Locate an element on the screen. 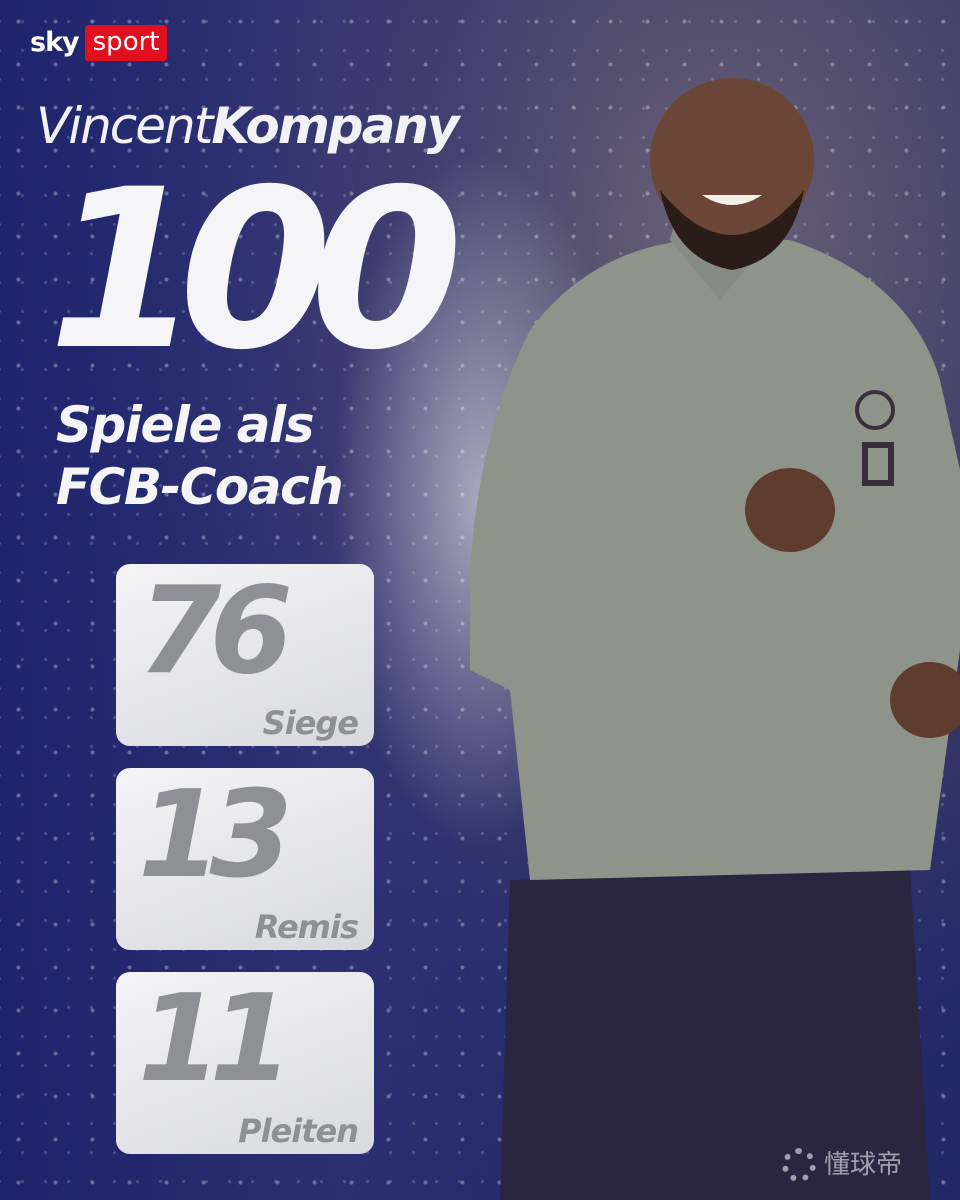  sky-sport-logo: sky sport is located at coordinates (99, 43).